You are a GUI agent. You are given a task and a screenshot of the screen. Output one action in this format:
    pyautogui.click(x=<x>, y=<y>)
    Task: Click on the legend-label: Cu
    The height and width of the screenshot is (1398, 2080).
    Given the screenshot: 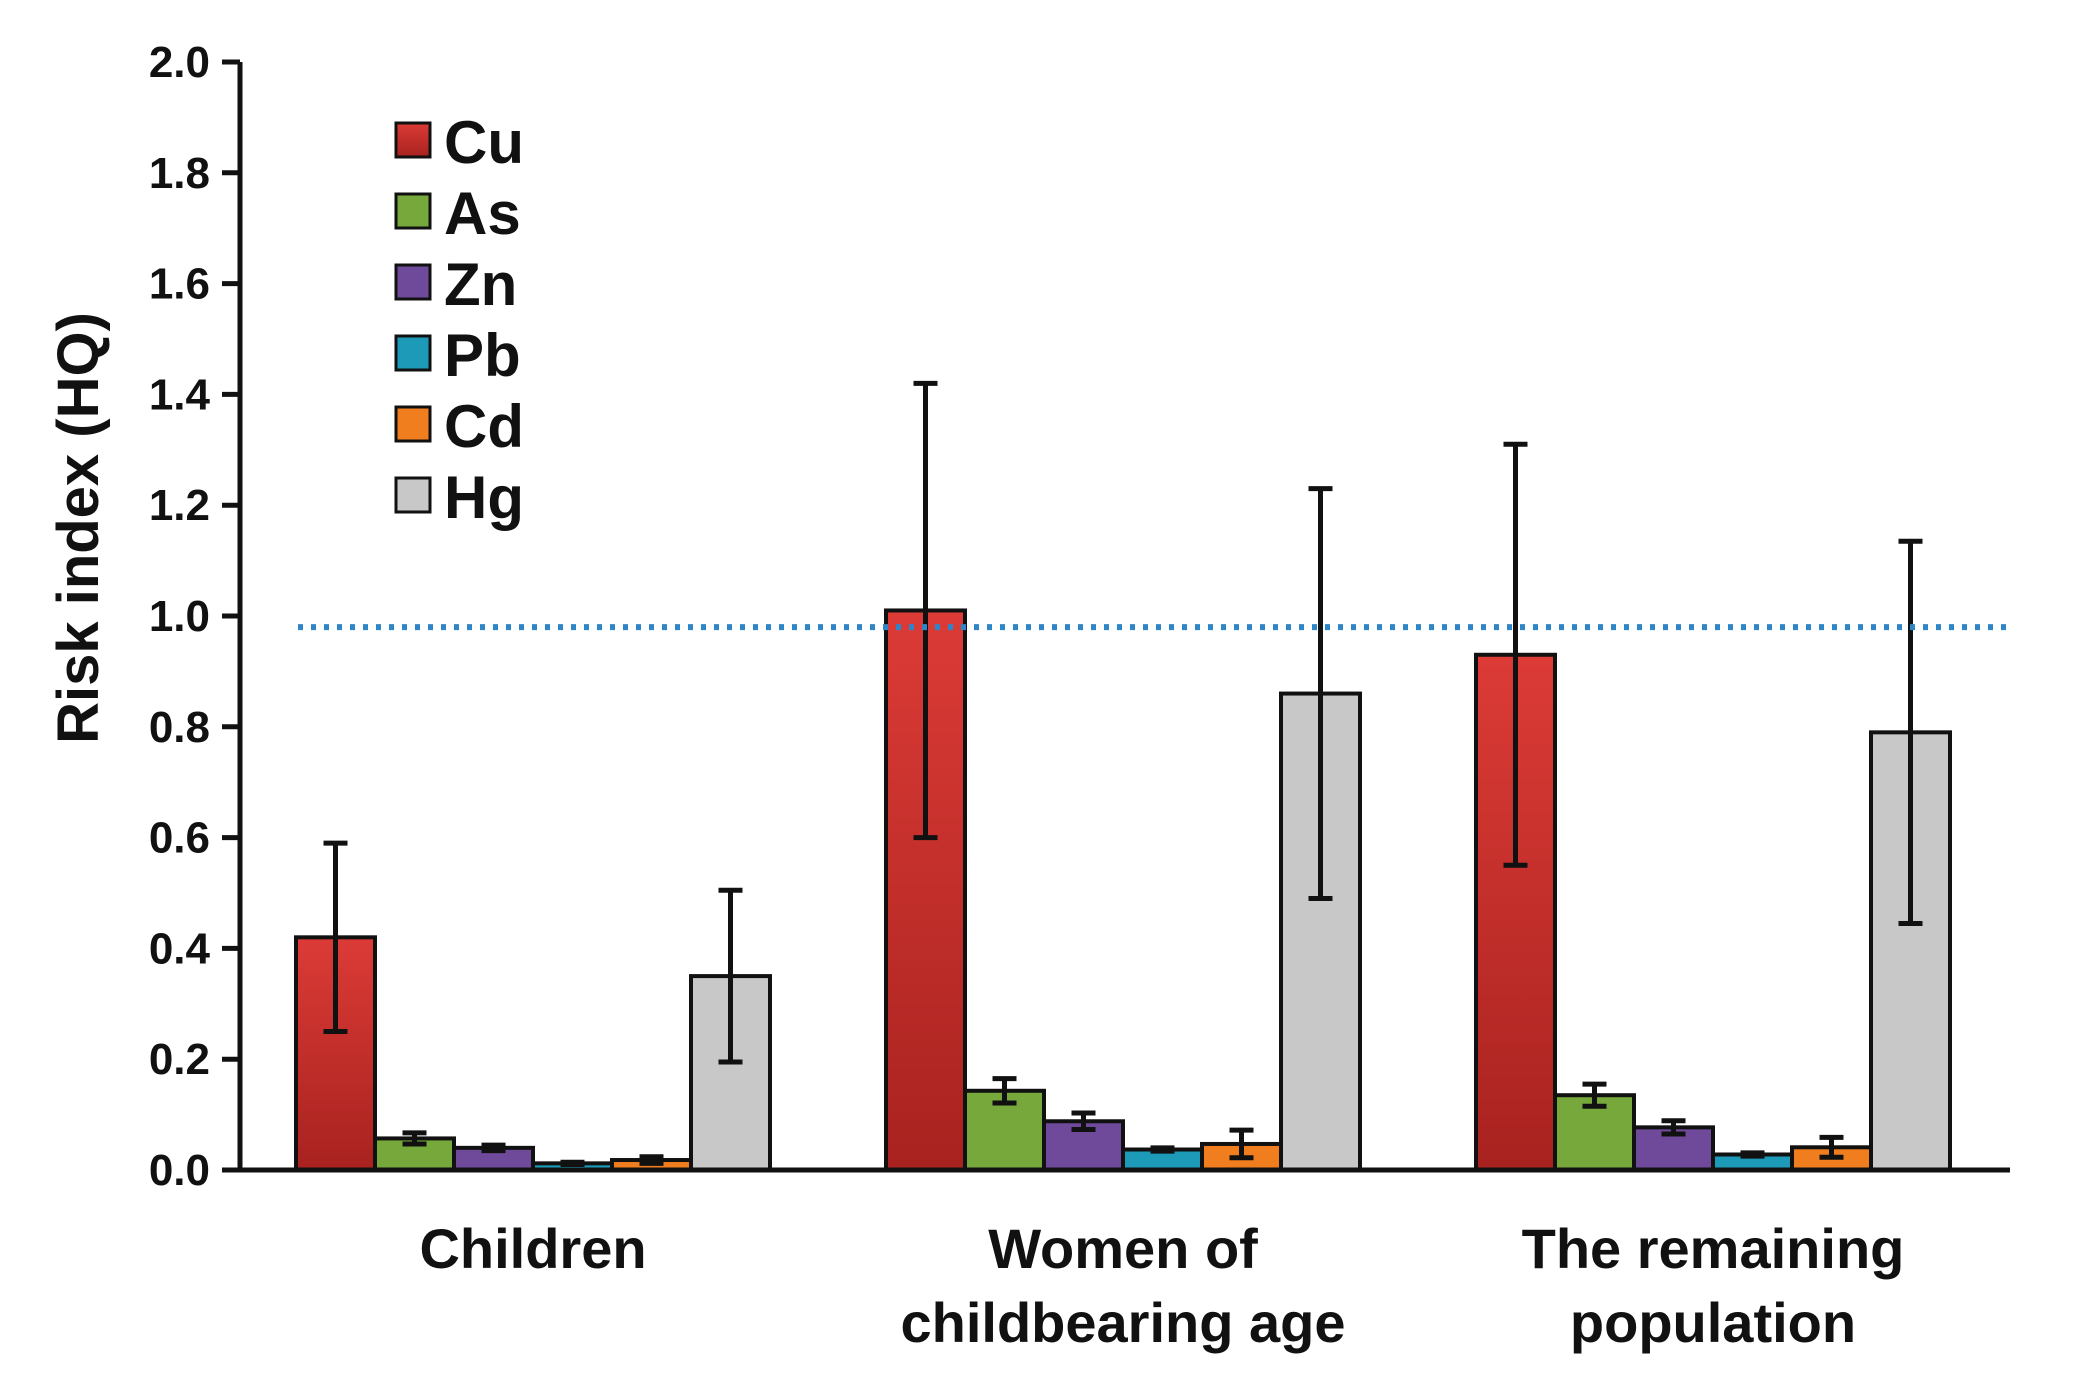 What is the action you would take?
    pyautogui.click(x=484, y=142)
    